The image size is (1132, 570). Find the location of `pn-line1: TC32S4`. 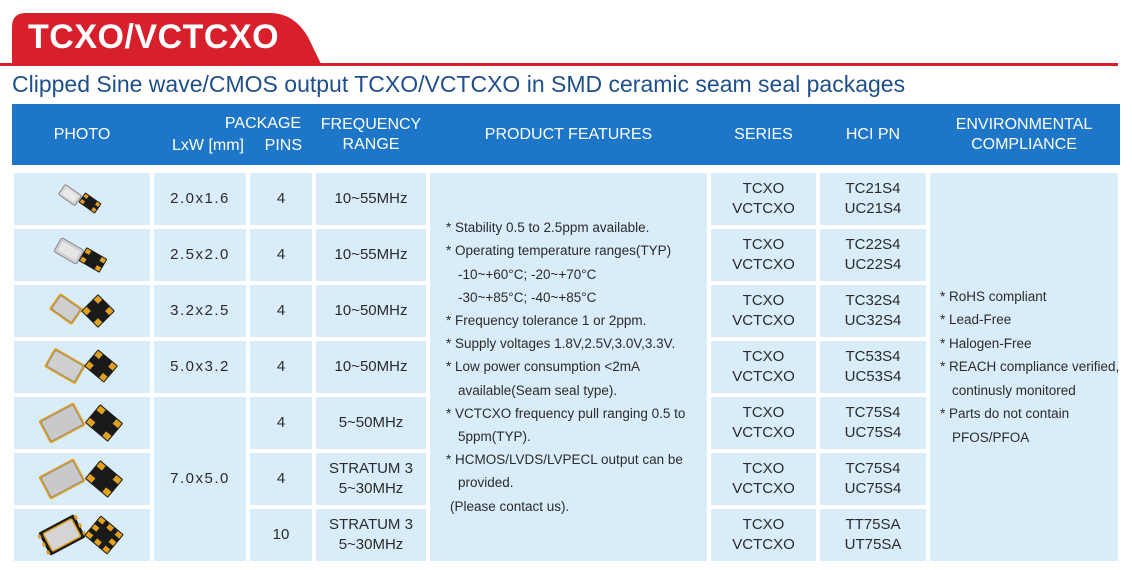

pn-line1: TC32S4 is located at coordinates (873, 300).